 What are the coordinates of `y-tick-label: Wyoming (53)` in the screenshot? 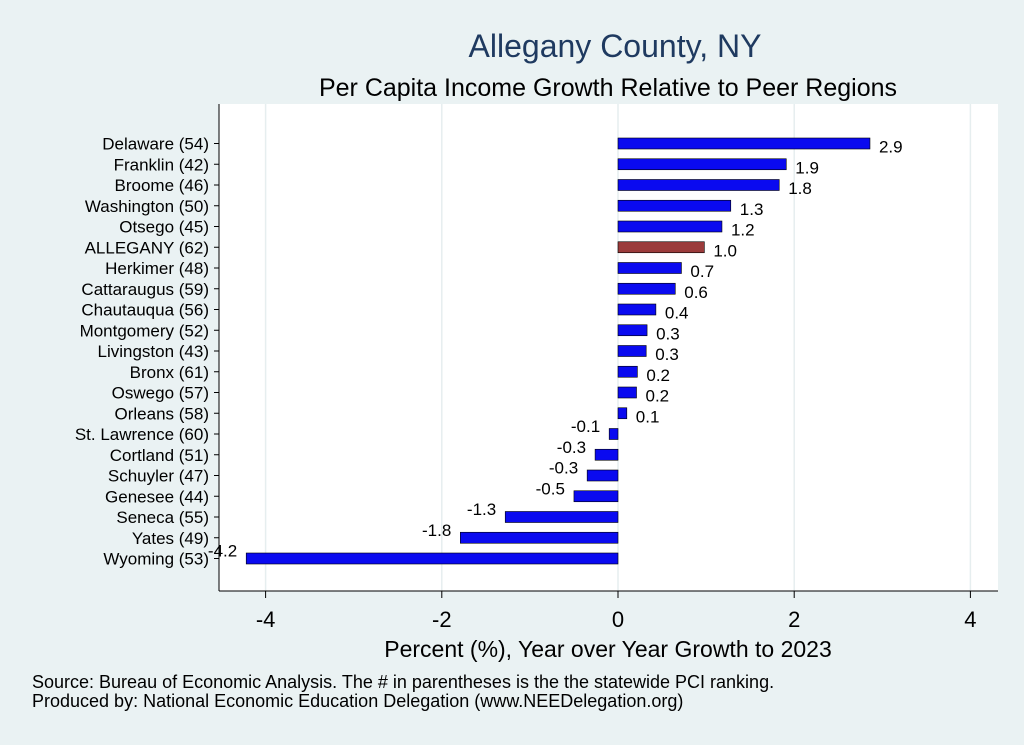 It's located at (156, 559).